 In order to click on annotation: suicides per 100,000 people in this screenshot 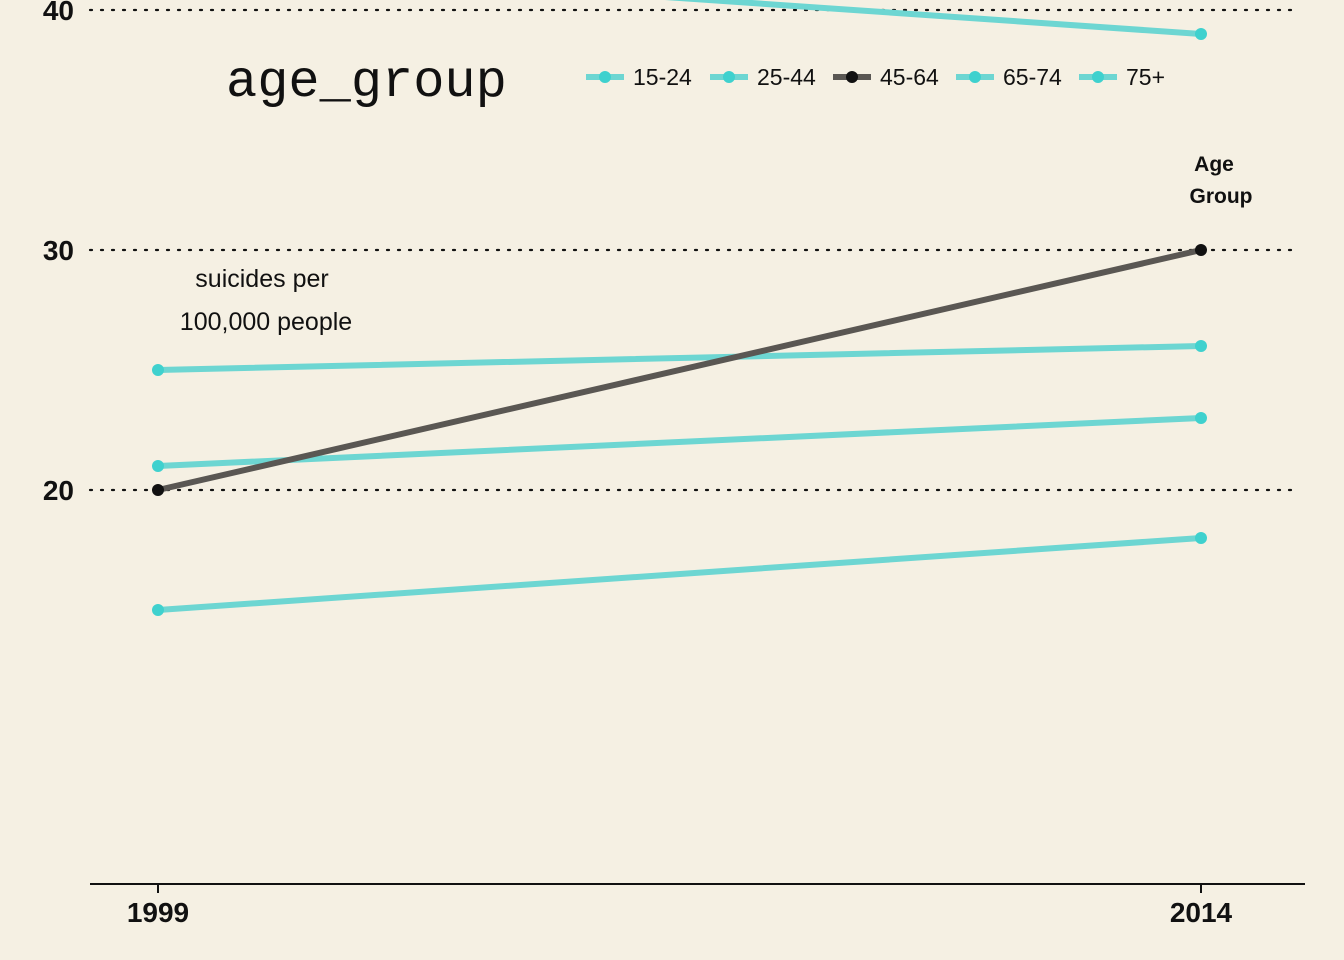, I will do `click(266, 300)`.